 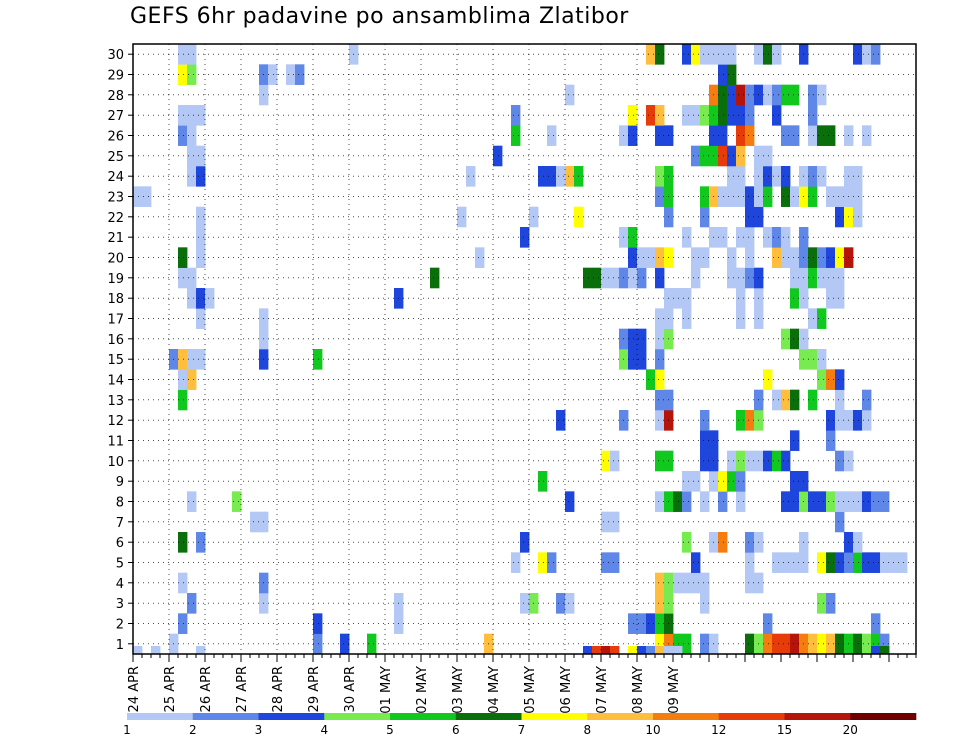 I want to click on y-tick-label: 16, so click(x=115, y=340).